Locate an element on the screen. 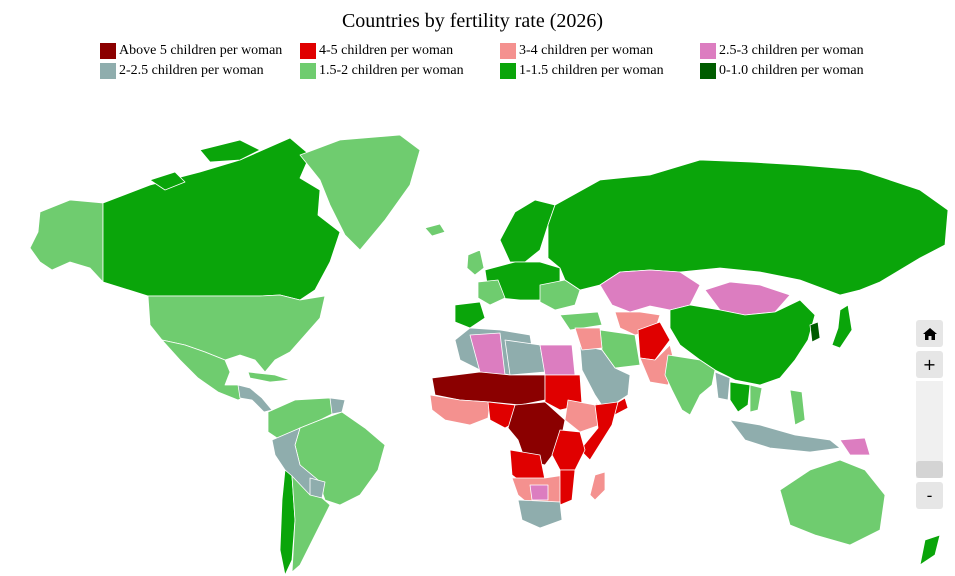  region-canada-islands is located at coordinates (205, 165).